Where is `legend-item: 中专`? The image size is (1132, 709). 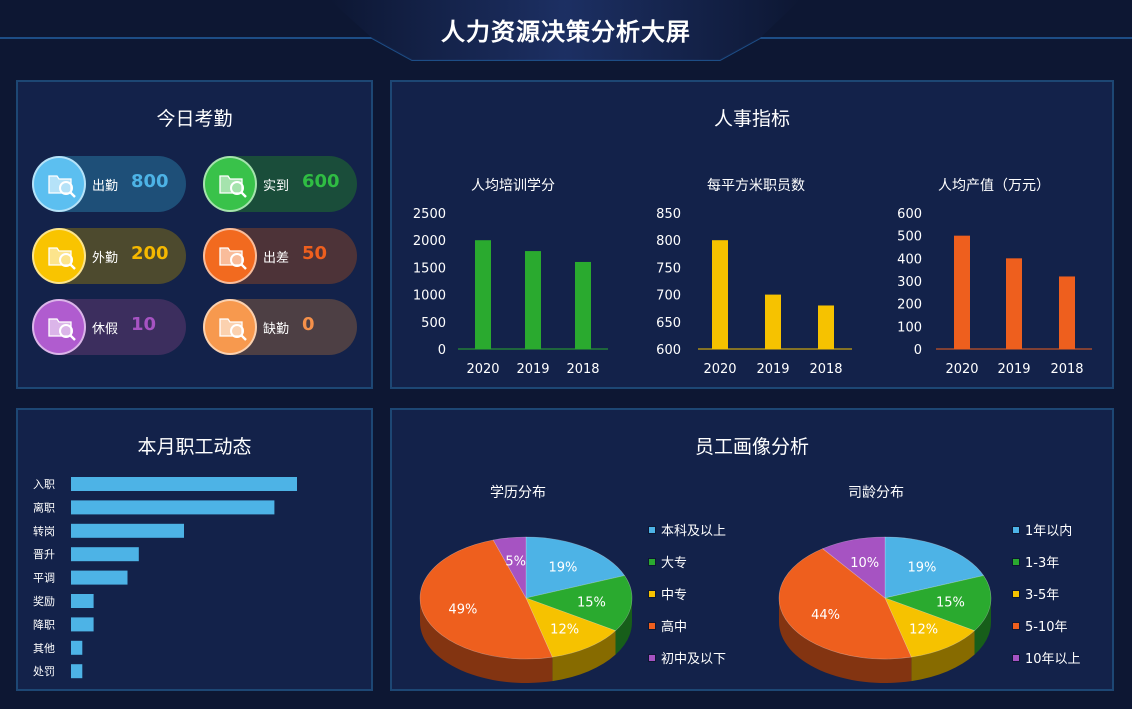 legend-item: 中专 is located at coordinates (667, 593).